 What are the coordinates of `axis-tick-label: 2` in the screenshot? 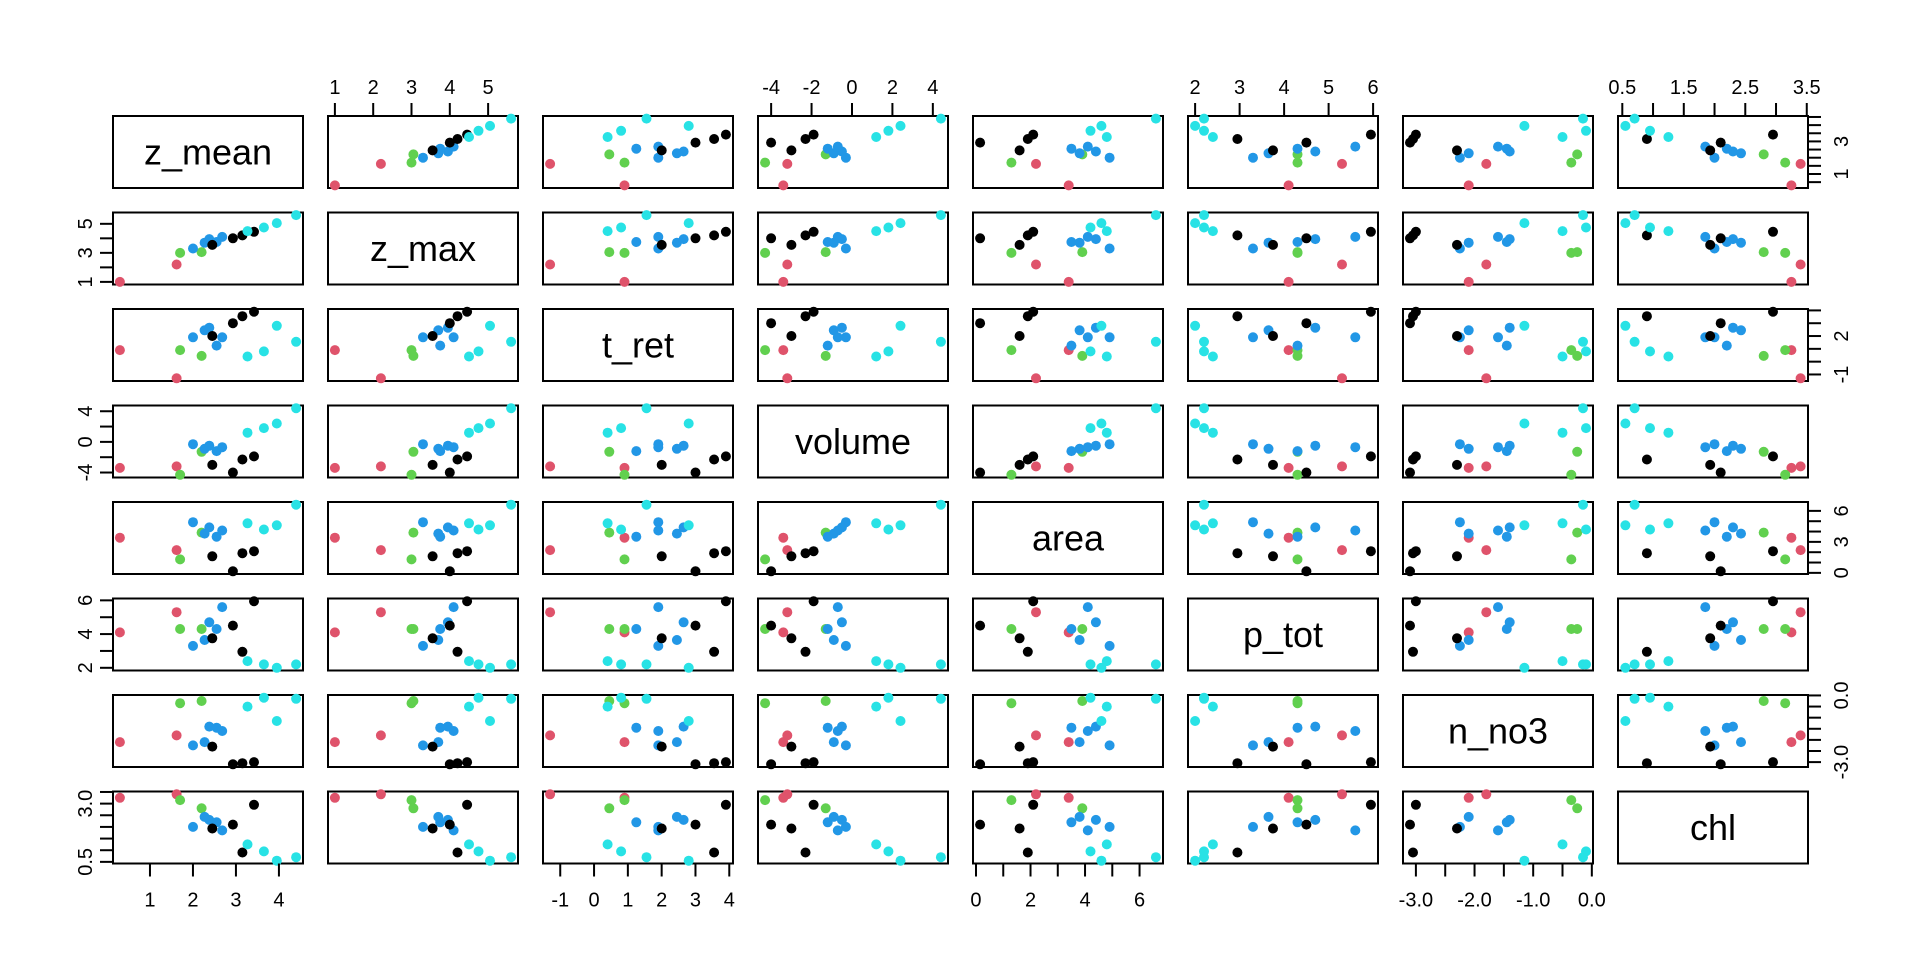 It's located at (373, 88).